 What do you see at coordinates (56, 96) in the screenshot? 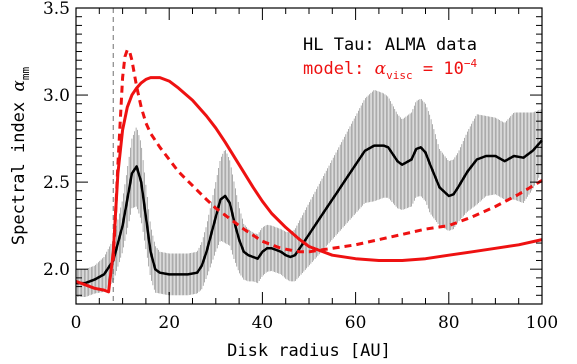
I see `y-tick-label: 3.0` at bounding box center [56, 96].